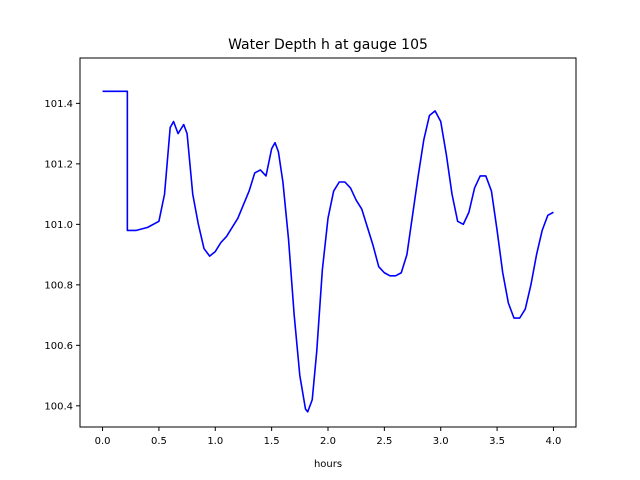  Describe the element at coordinates (441, 441) in the screenshot. I see `x-tick-label: 3.0` at that location.